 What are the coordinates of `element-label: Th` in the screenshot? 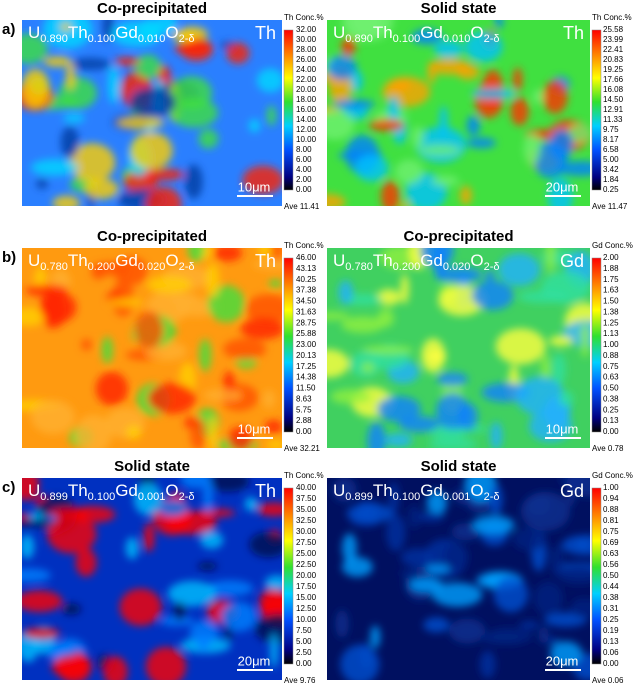 It's located at (265, 491).